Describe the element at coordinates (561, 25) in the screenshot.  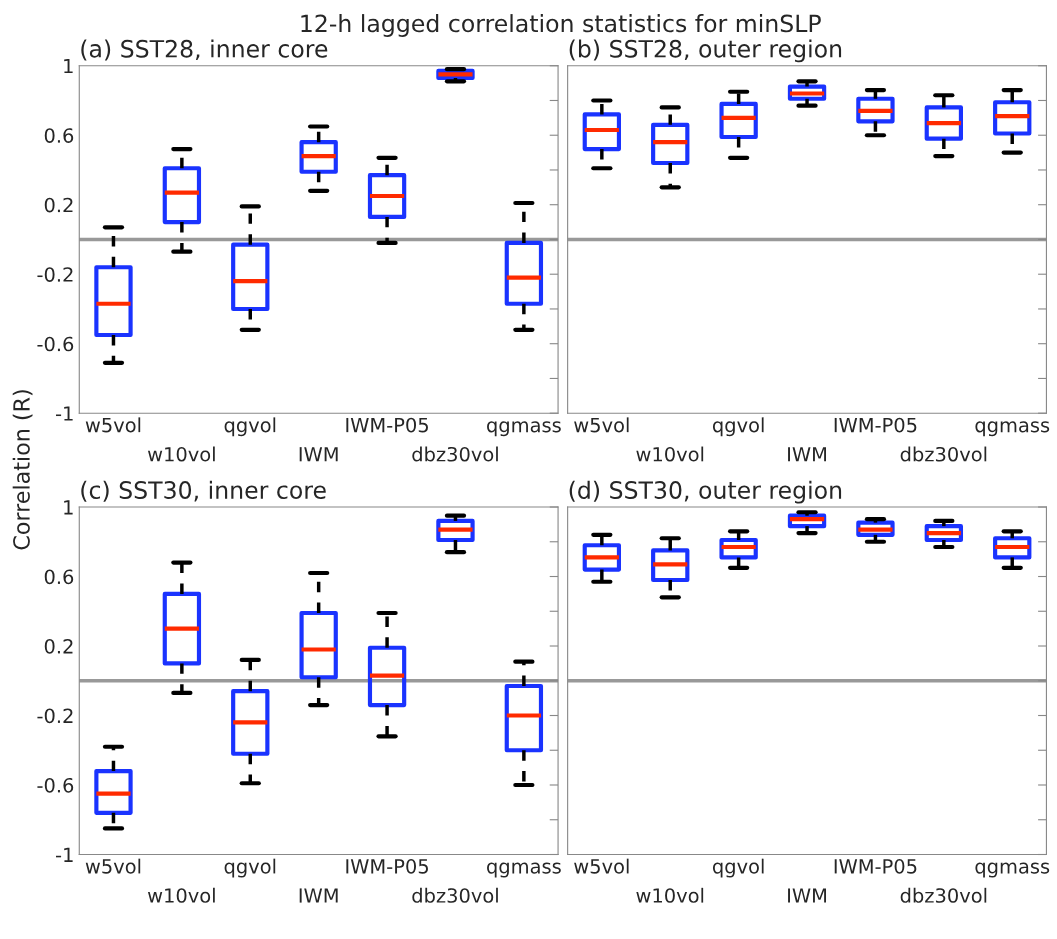
I see `text: 12-h lagged correlation statistics for minSLP` at that location.